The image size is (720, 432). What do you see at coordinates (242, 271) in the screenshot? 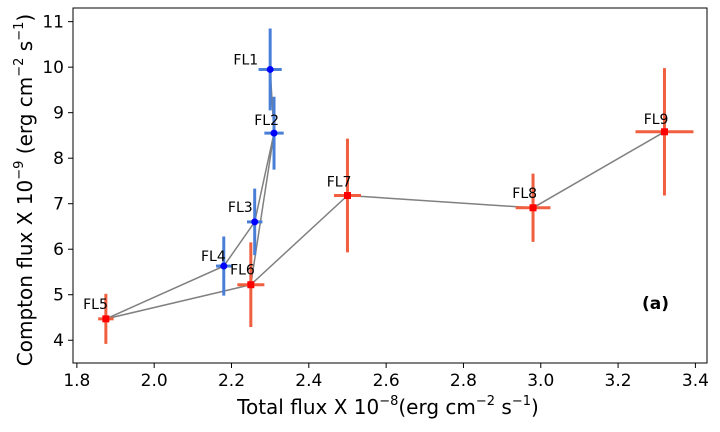
I see `point-label: FL6` at bounding box center [242, 271].